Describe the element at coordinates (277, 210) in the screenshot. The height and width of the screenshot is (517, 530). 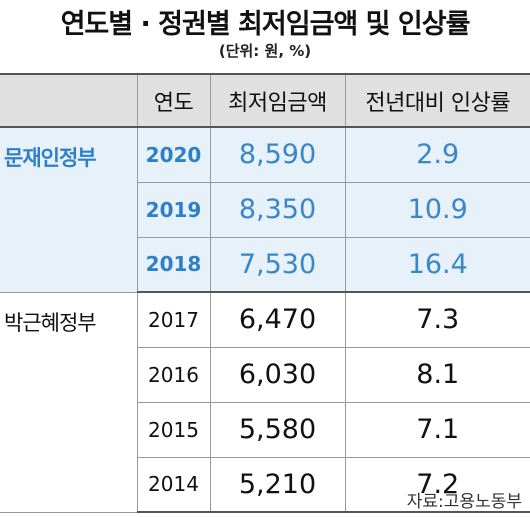
I see `amount-cell: 8,350` at that location.